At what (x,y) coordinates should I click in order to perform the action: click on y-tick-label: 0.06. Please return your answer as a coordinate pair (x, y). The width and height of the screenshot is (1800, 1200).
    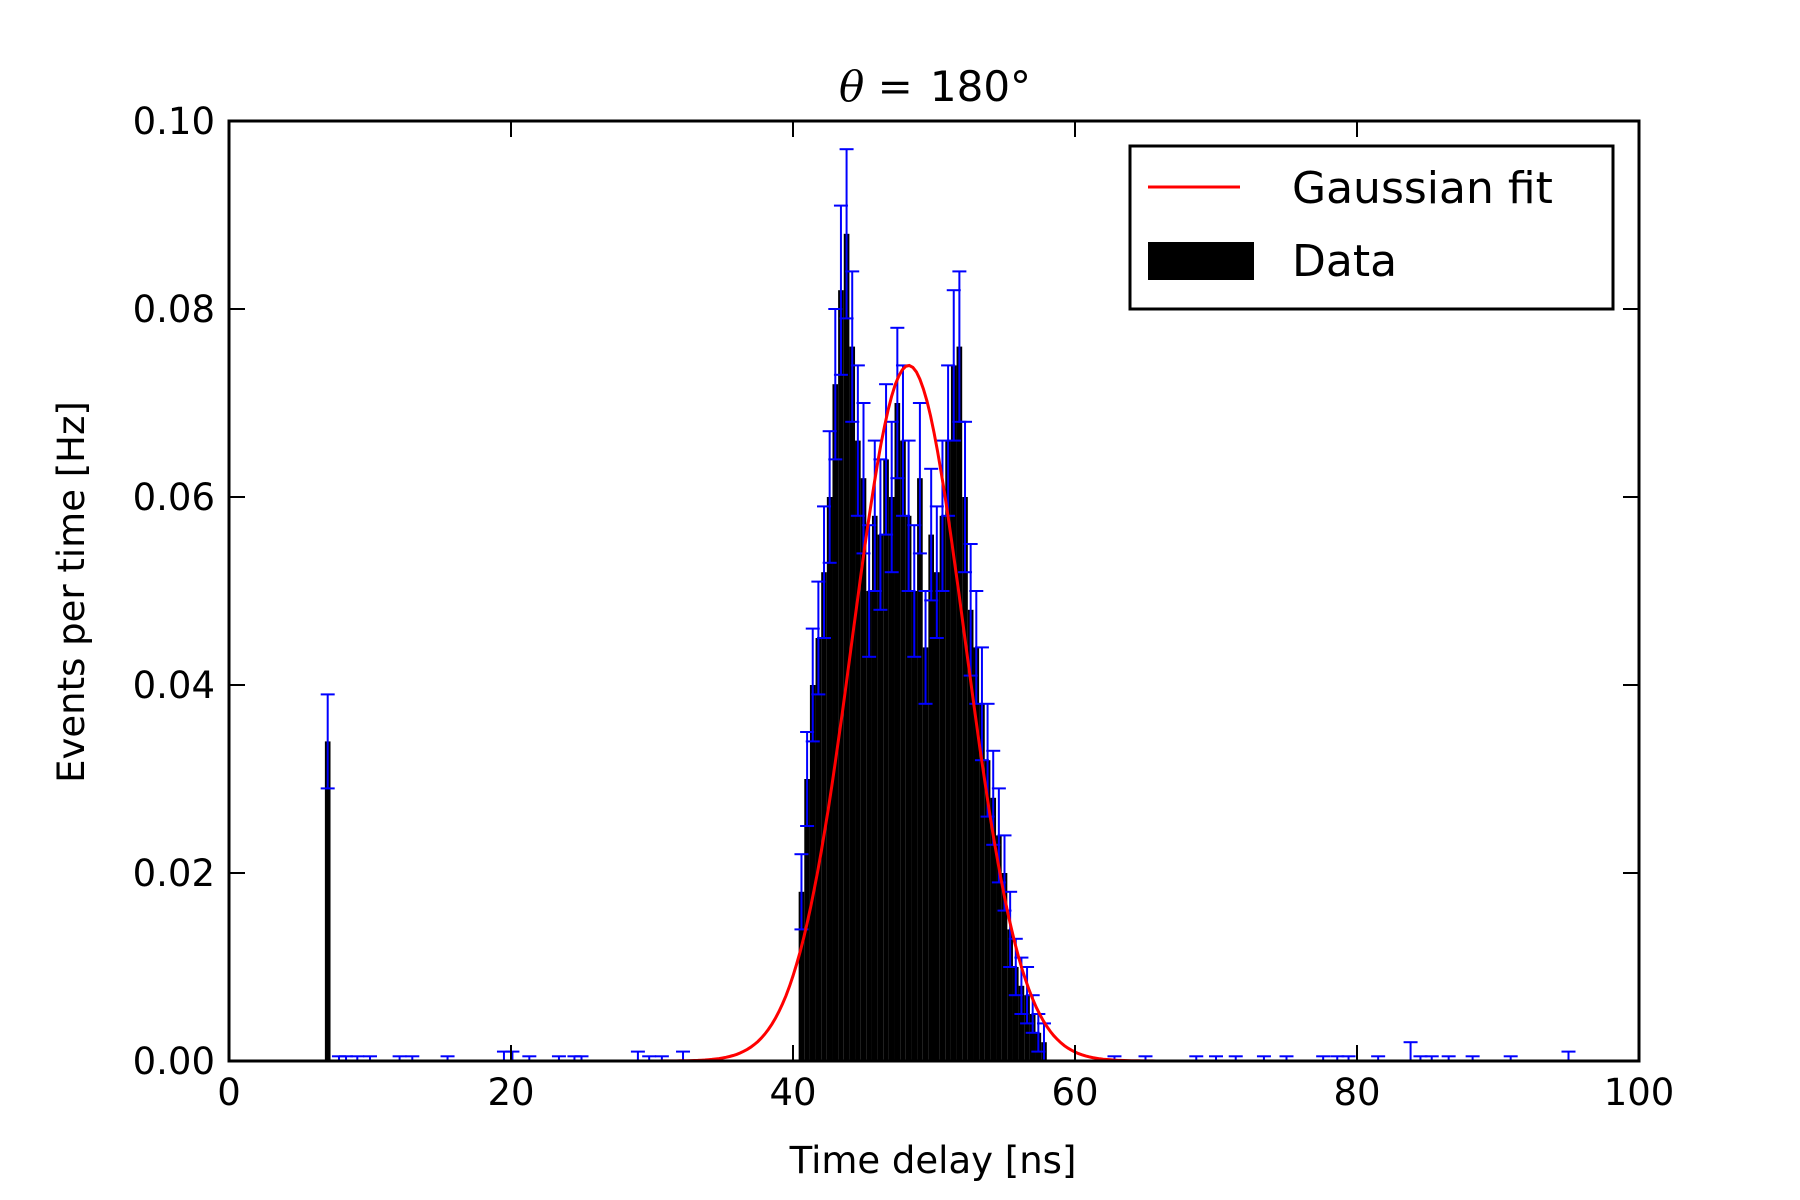
    Looking at the image, I should click on (174, 497).